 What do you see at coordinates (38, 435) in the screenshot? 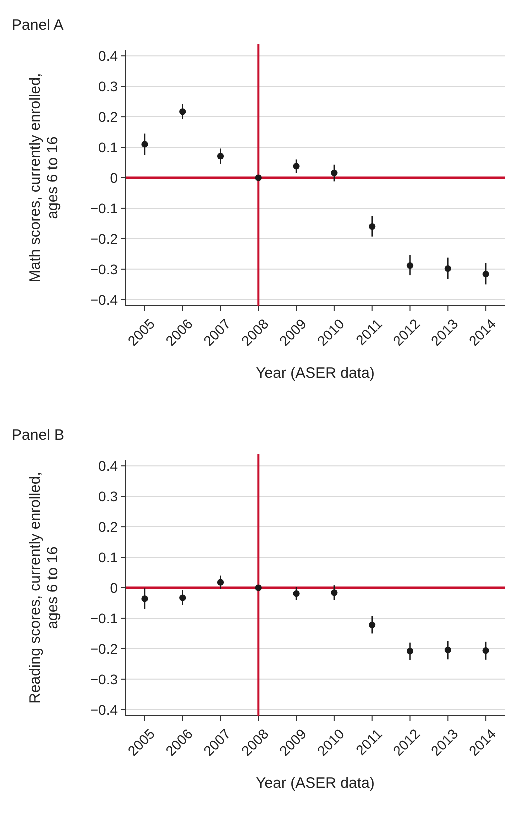
I see `chart-title: Panel B` at bounding box center [38, 435].